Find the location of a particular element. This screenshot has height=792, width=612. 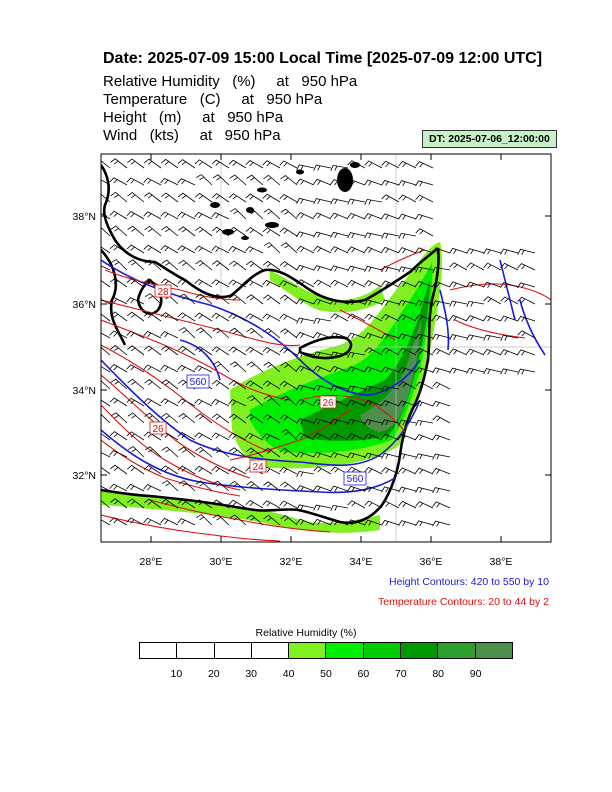

colorbar-tick-label: 40 is located at coordinates (288, 674).